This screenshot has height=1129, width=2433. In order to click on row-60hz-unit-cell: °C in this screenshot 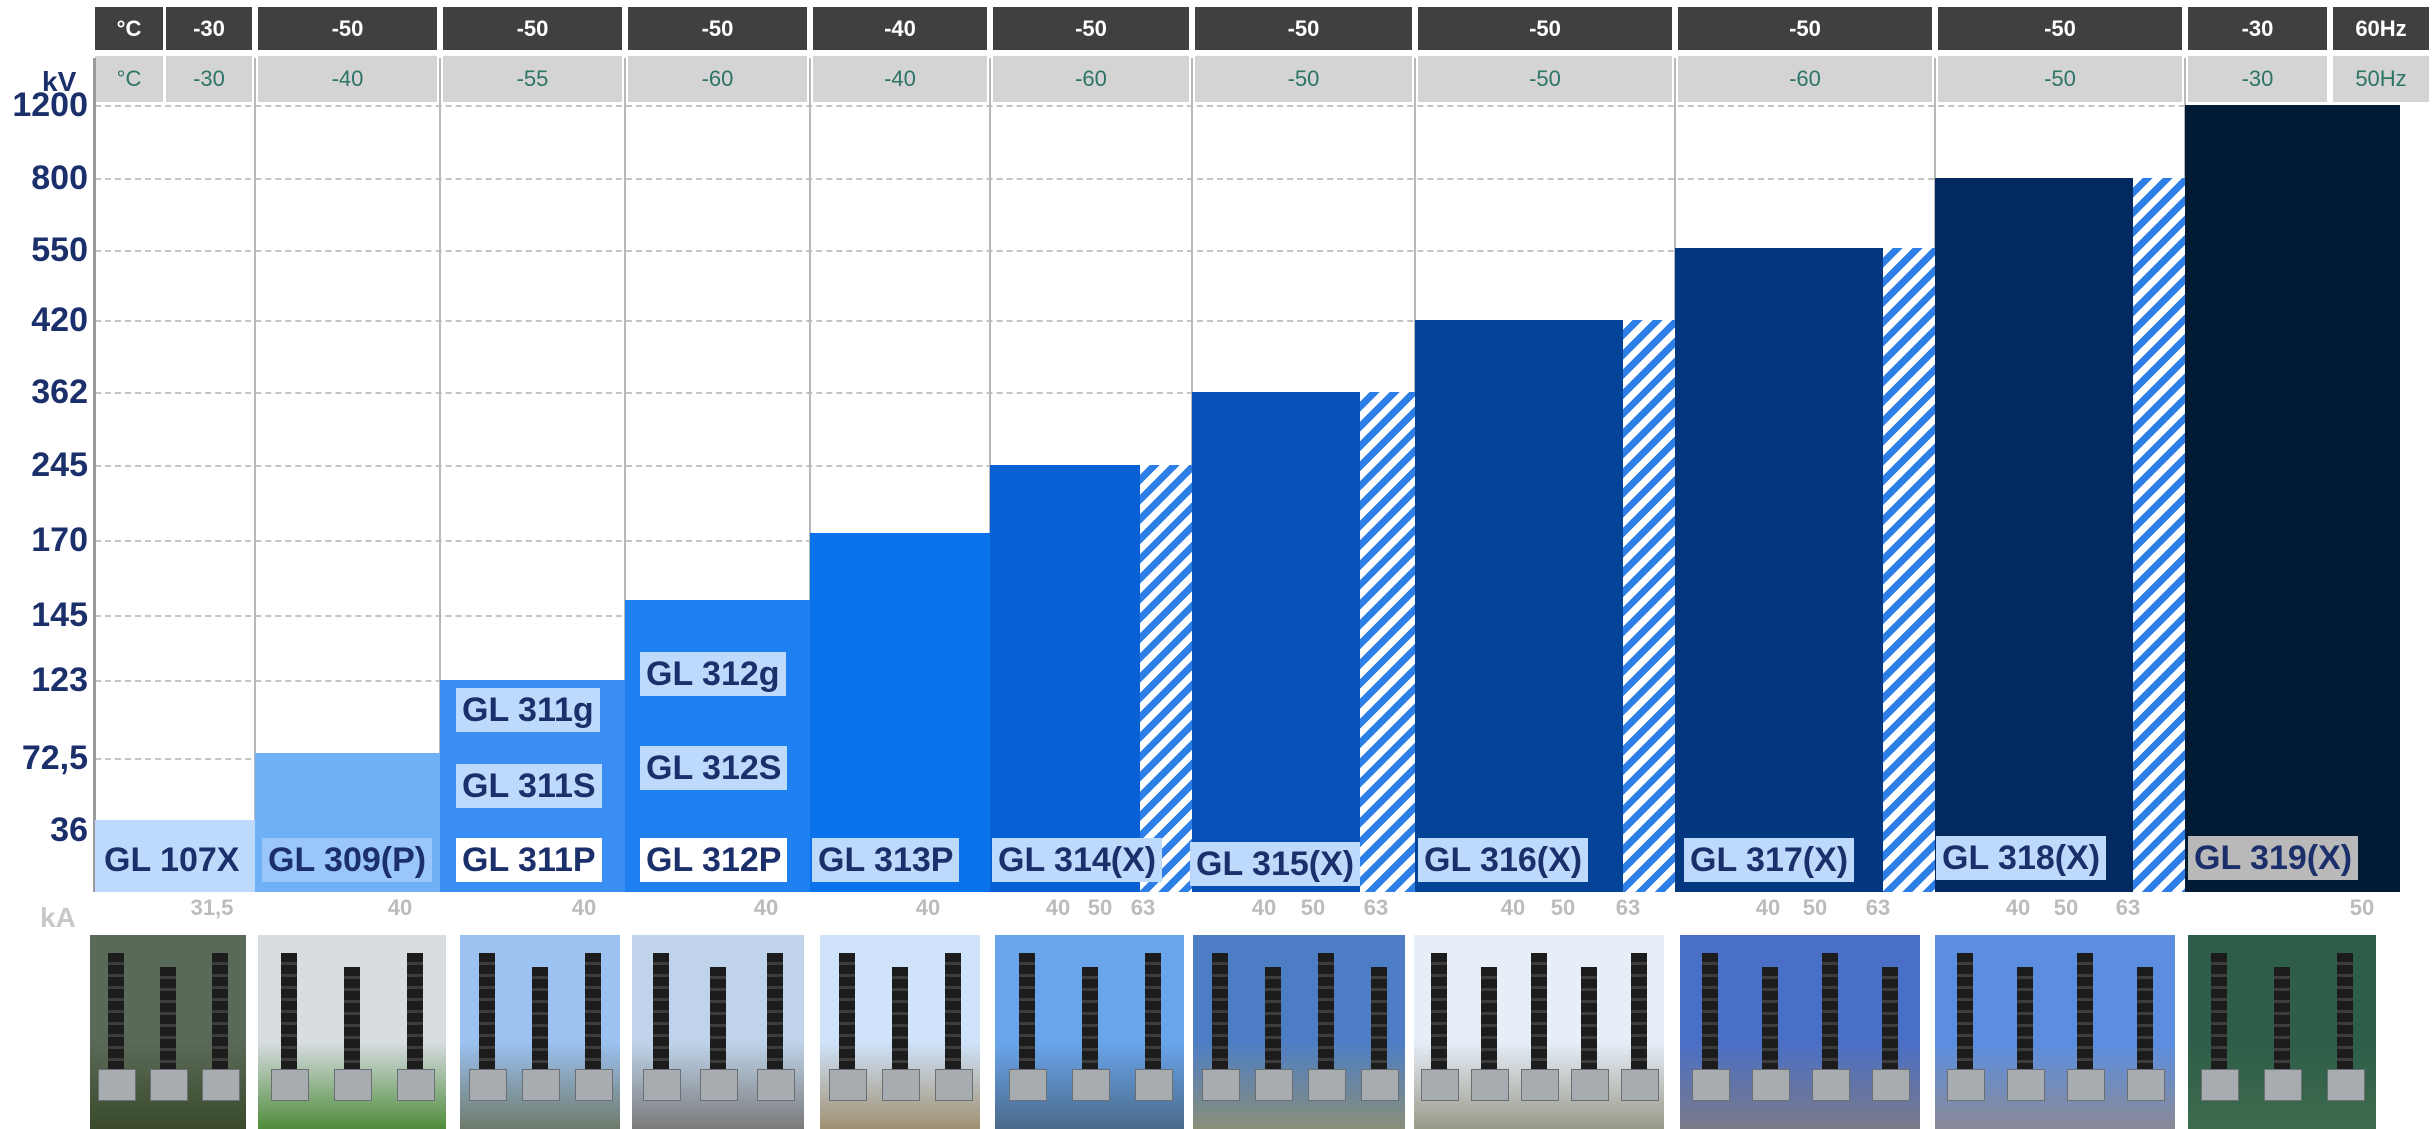, I will do `click(129, 28)`.